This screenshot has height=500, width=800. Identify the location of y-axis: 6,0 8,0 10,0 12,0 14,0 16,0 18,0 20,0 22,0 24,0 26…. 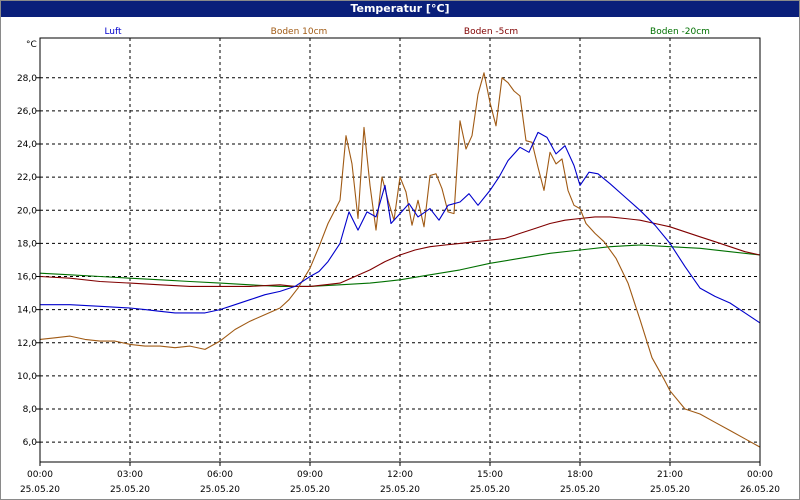
(28, 261).